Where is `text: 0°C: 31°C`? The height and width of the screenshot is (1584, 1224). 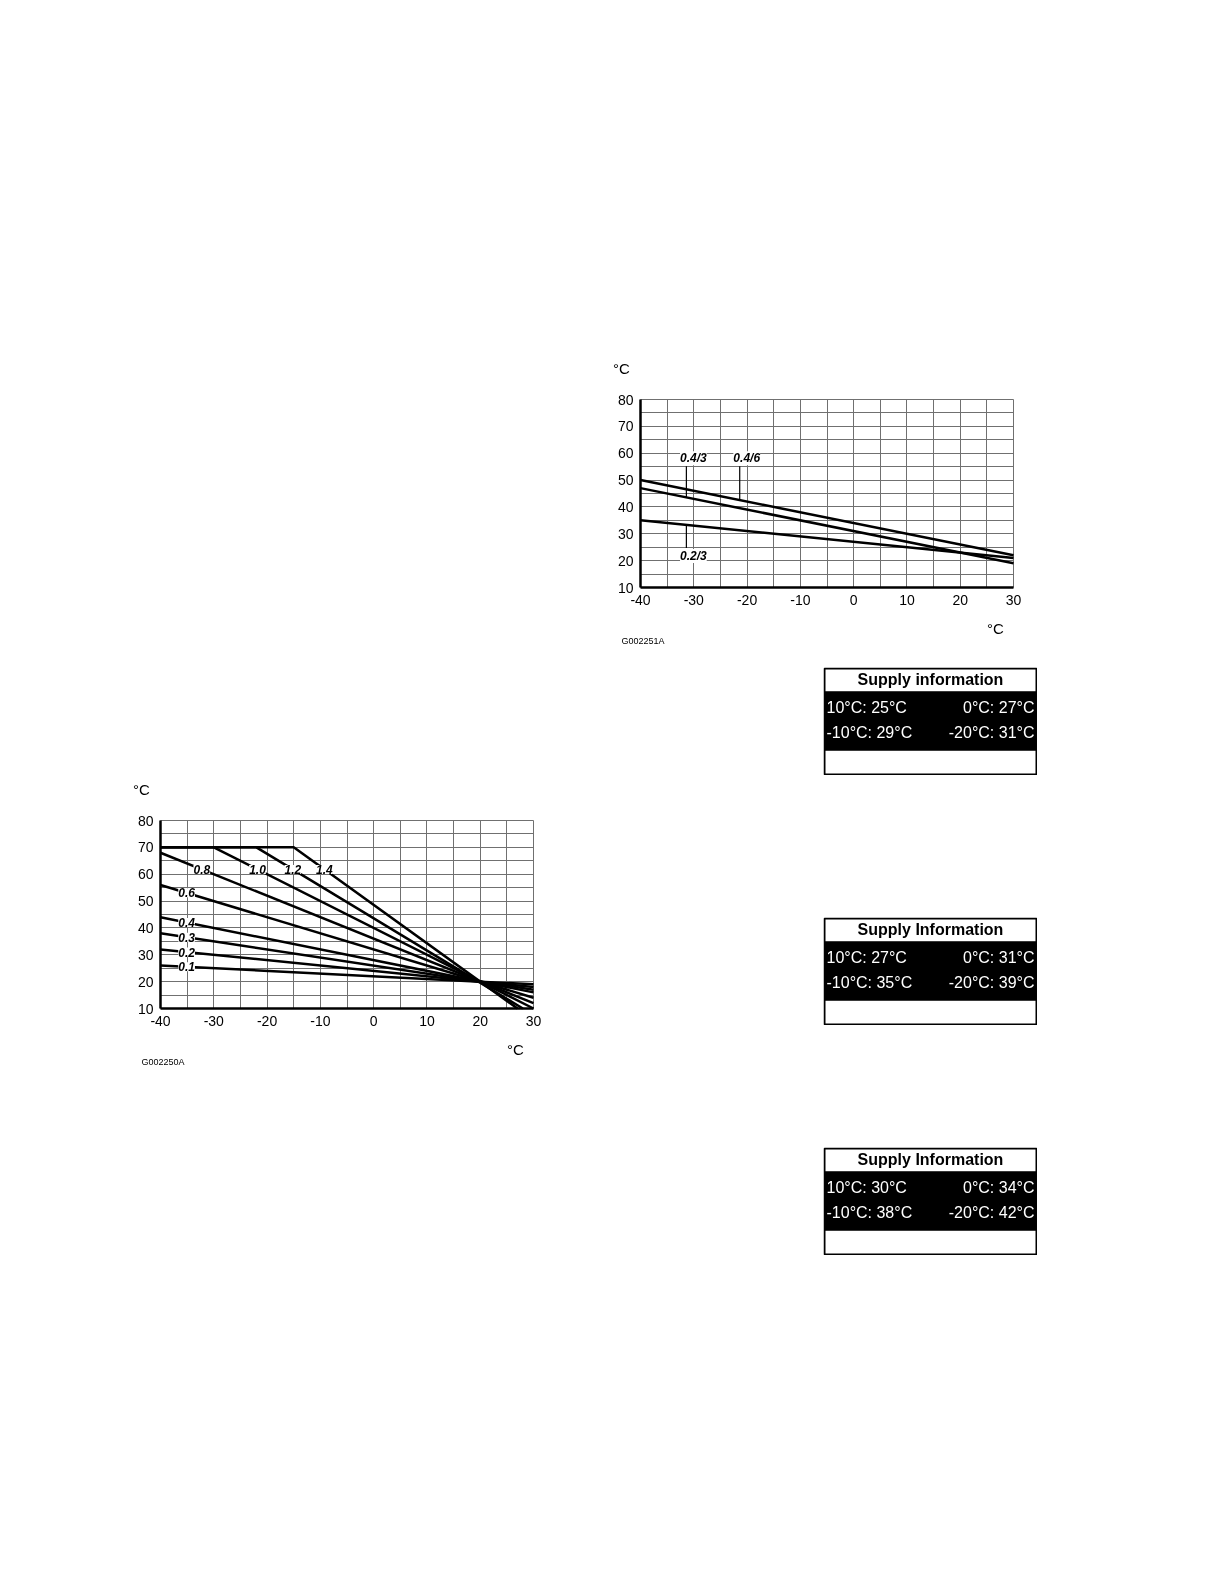 text: 0°C: 31°C is located at coordinates (999, 957).